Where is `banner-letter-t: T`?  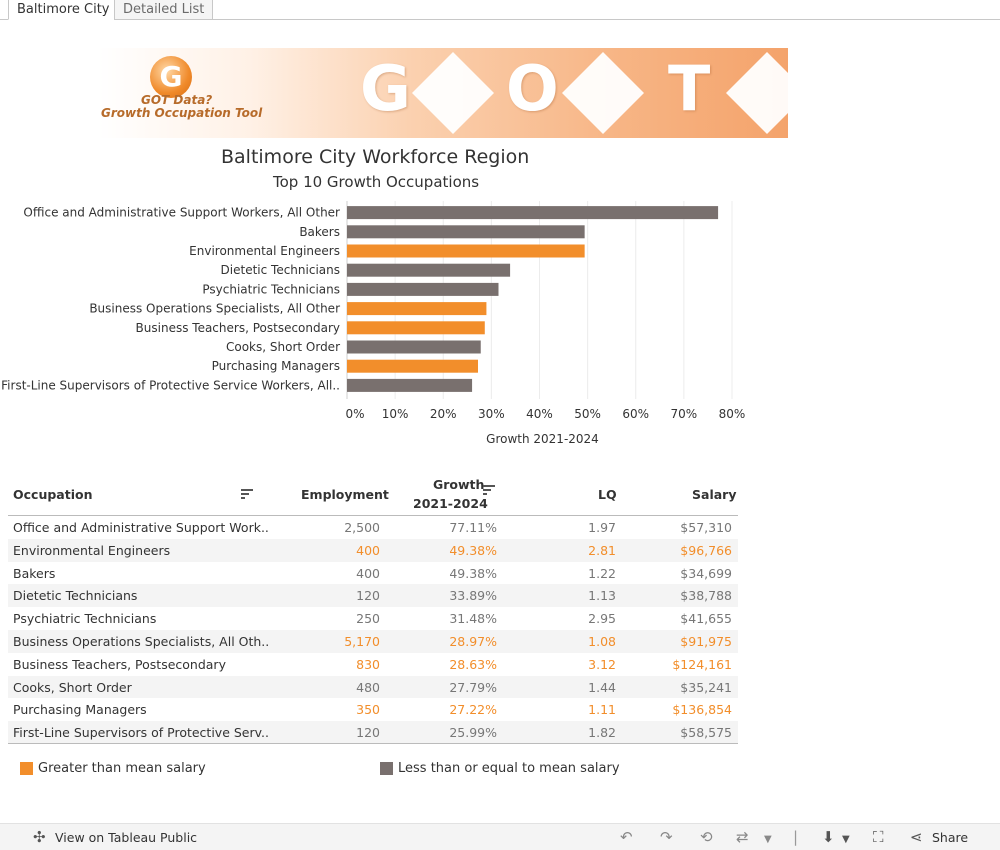
banner-letter-t: T is located at coordinates (689, 88).